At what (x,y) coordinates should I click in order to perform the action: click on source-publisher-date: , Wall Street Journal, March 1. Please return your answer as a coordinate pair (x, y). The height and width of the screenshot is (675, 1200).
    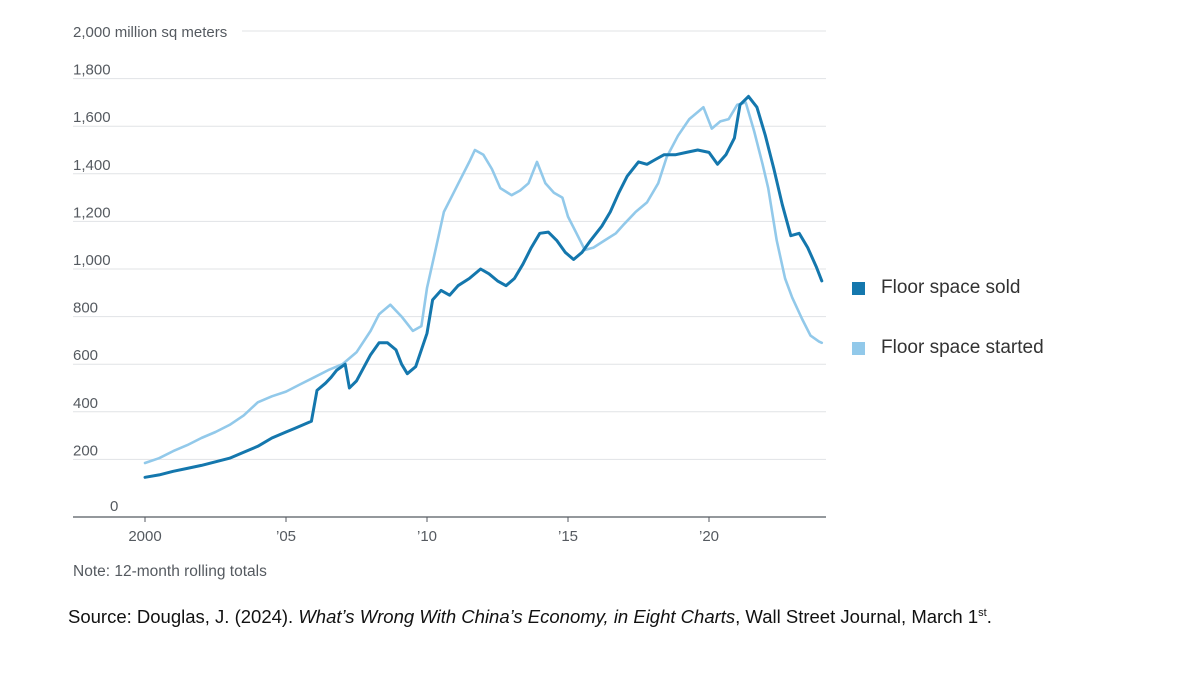
    Looking at the image, I should click on (857, 616).